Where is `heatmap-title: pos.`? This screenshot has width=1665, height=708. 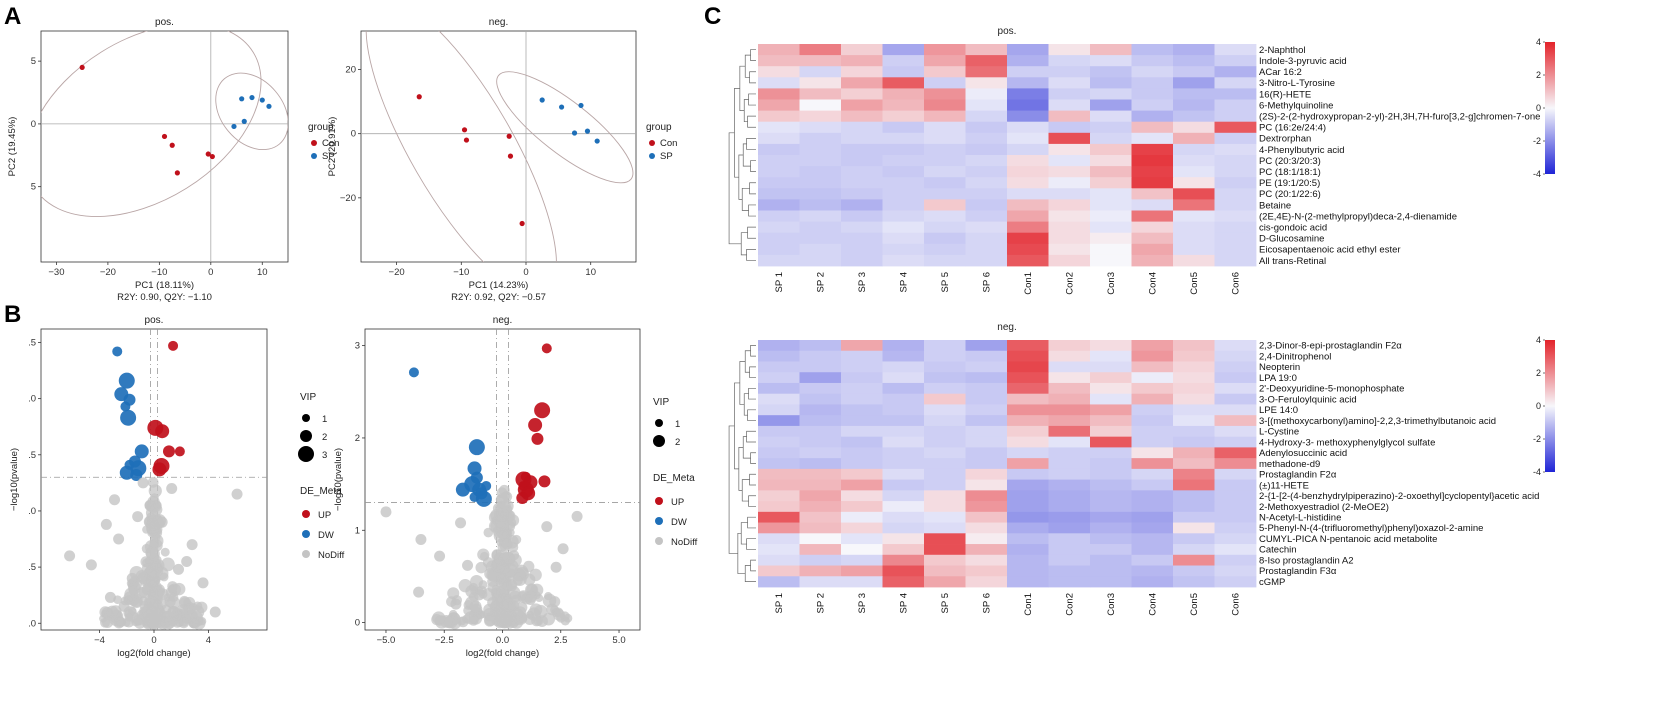 heatmap-title: pos. is located at coordinates (1007, 31).